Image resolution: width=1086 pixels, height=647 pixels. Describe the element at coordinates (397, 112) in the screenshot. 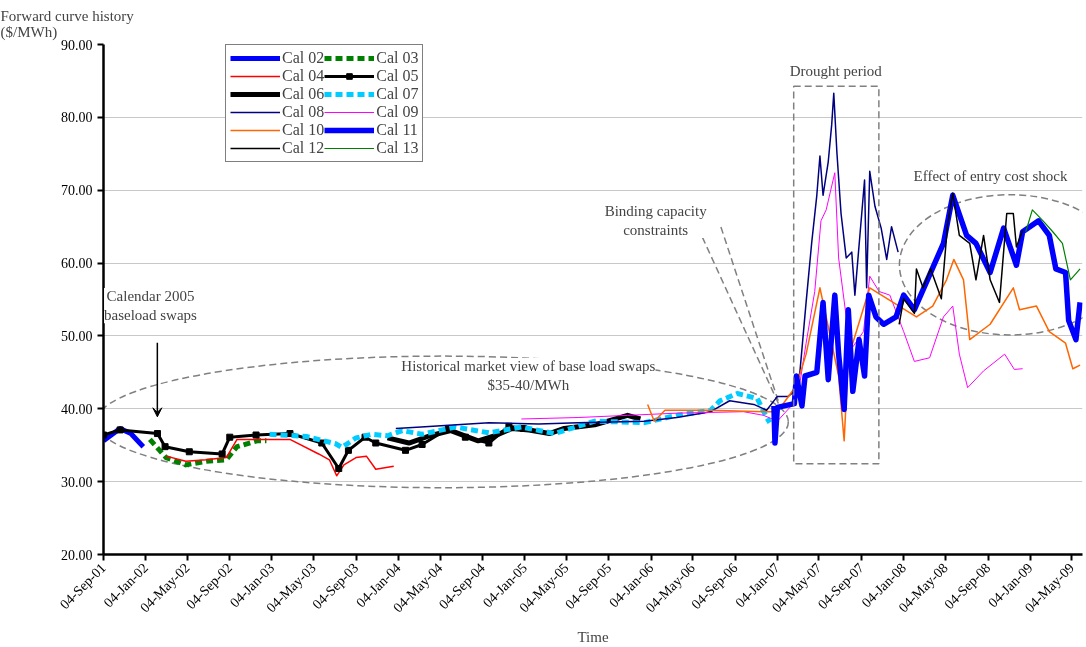

I see `legend-label: Cal 09` at that location.